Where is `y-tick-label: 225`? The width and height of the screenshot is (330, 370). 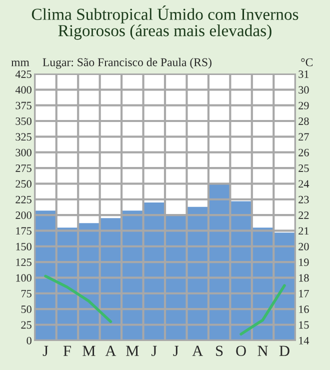
y-tick-label: 225 is located at coordinates (24, 200).